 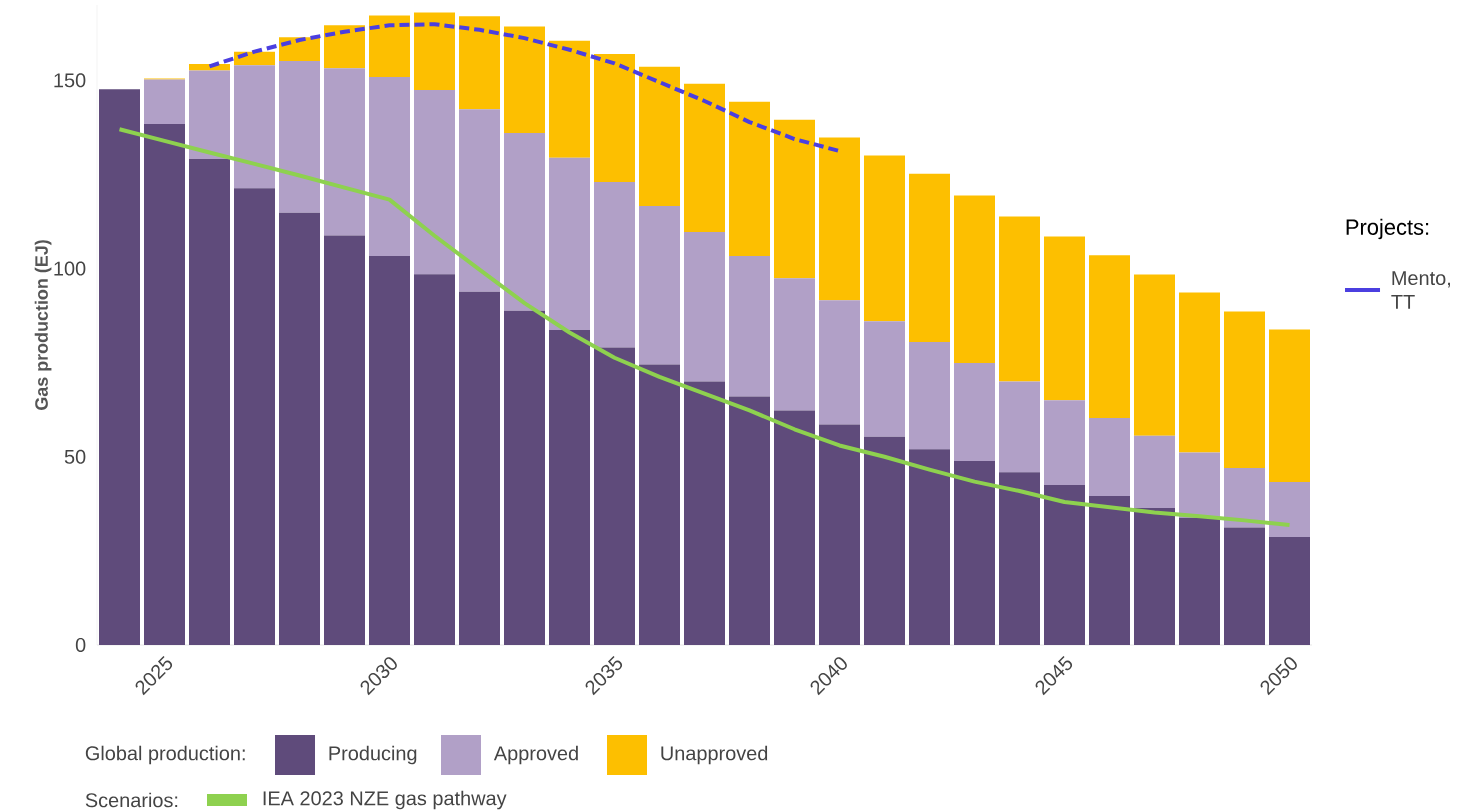 What do you see at coordinates (1387, 229) in the screenshot?
I see `text: Projects:` at bounding box center [1387, 229].